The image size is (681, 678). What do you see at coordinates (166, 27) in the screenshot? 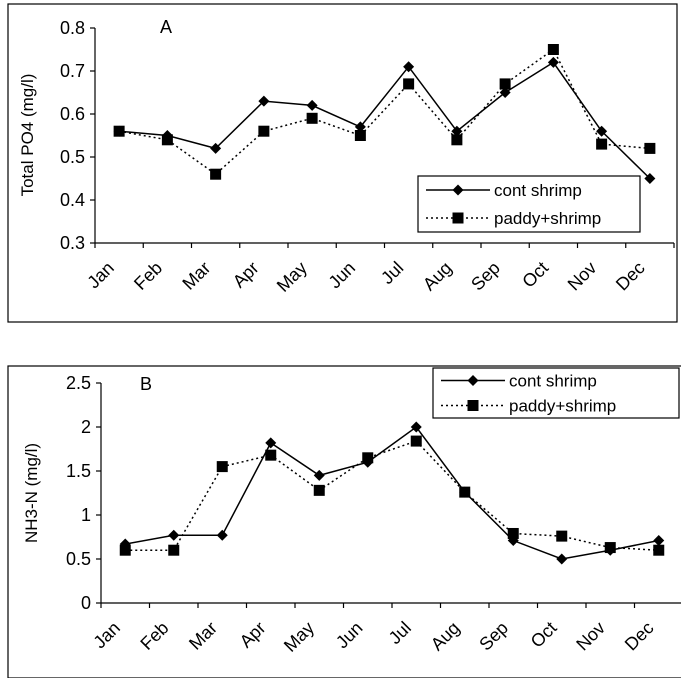
I see `panel-label: A` at bounding box center [166, 27].